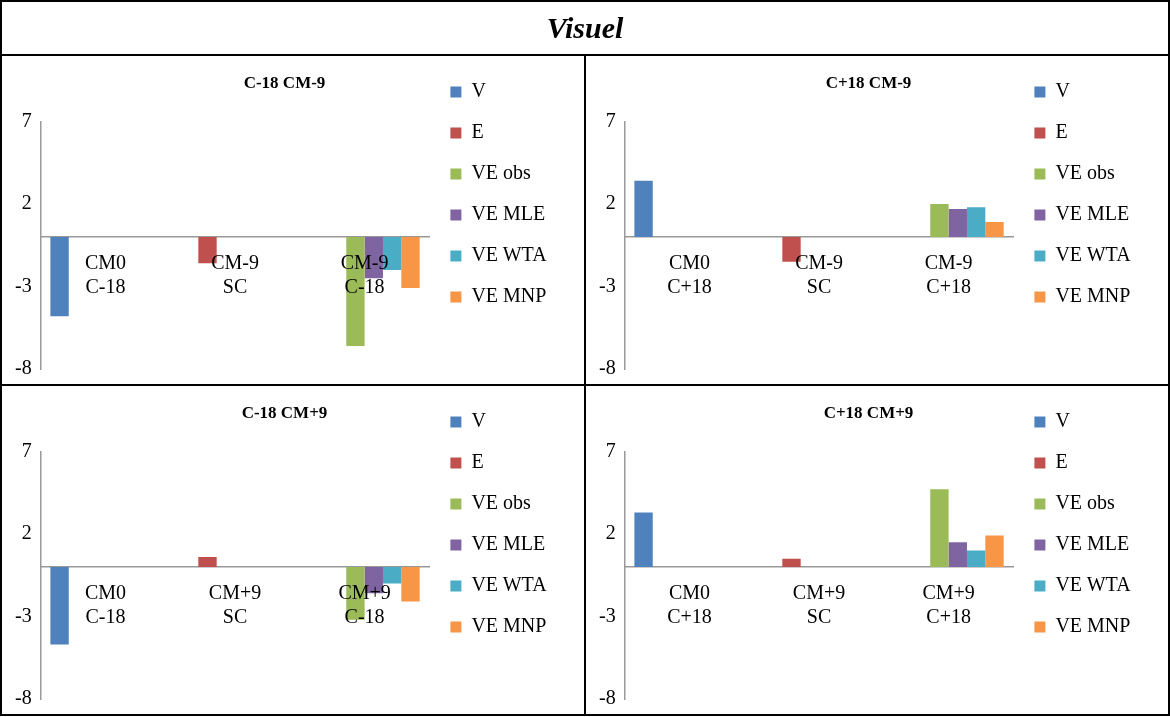  I want to click on x-tick-label: CM+9 C-18, so click(364, 604).